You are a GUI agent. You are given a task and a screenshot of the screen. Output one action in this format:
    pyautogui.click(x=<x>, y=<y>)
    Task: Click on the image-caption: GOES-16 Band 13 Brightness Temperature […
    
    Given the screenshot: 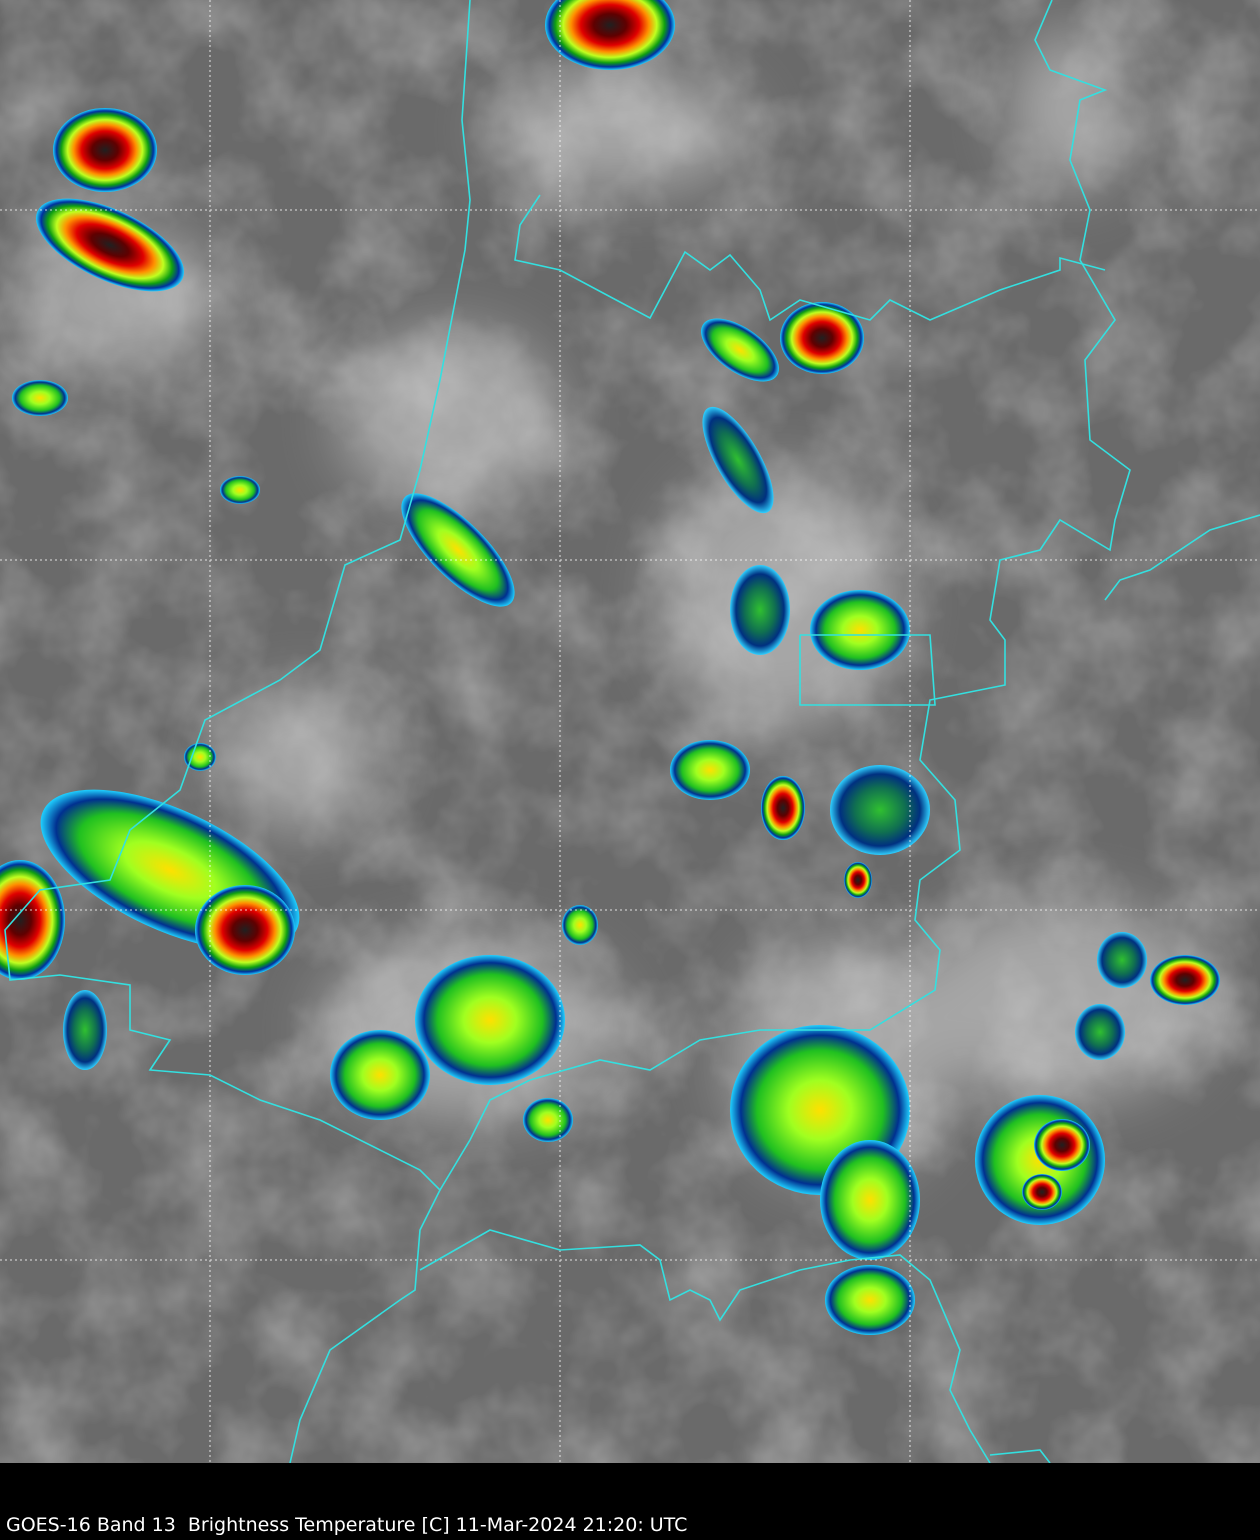 What is the action you would take?
    pyautogui.click(x=347, y=1525)
    